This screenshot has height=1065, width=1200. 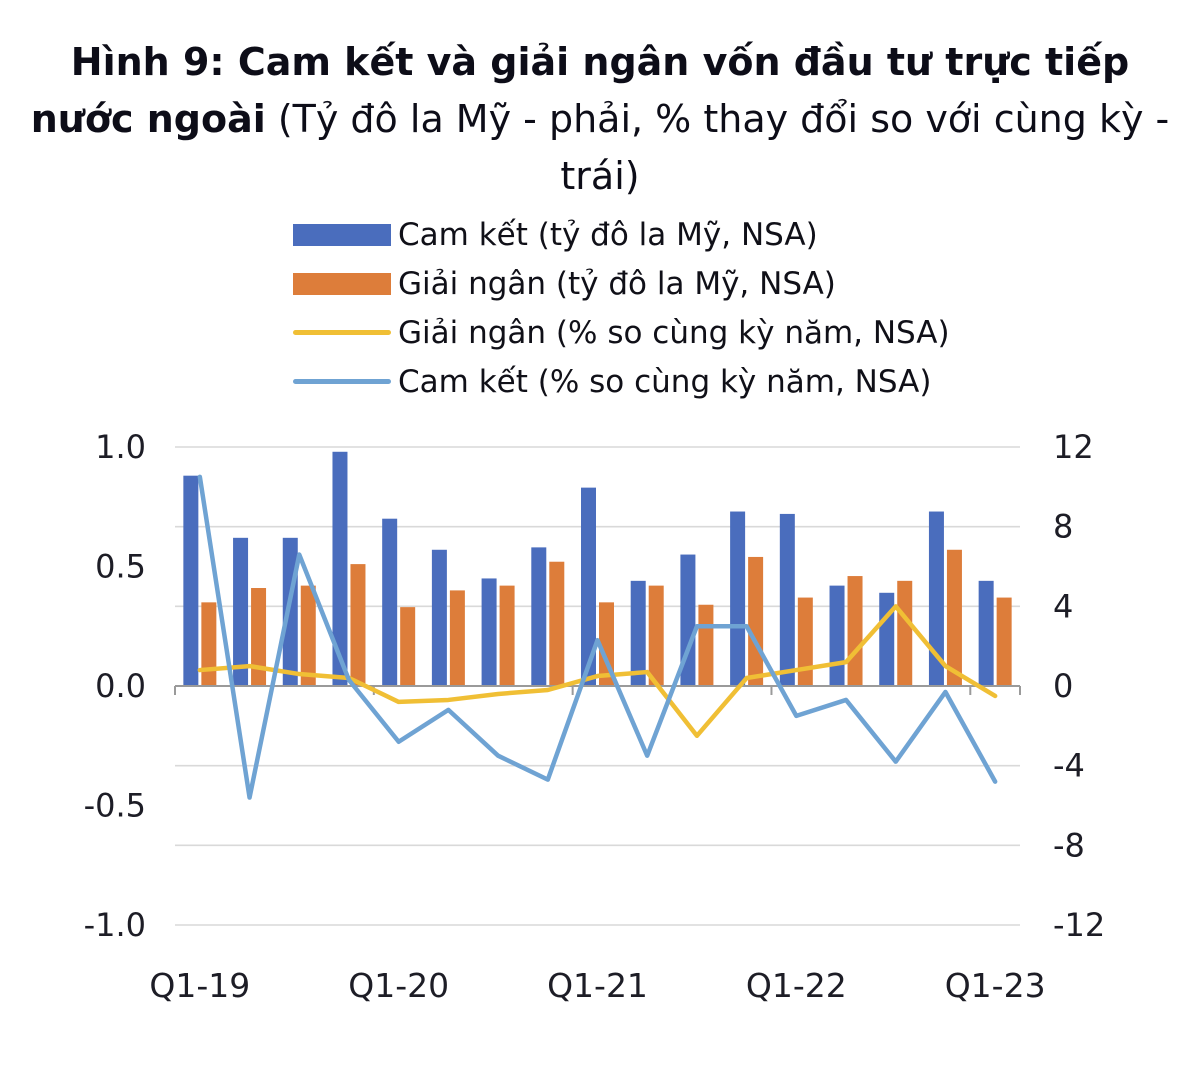 I want to click on right-axis-tick-label: 4, so click(x=1063, y=606).